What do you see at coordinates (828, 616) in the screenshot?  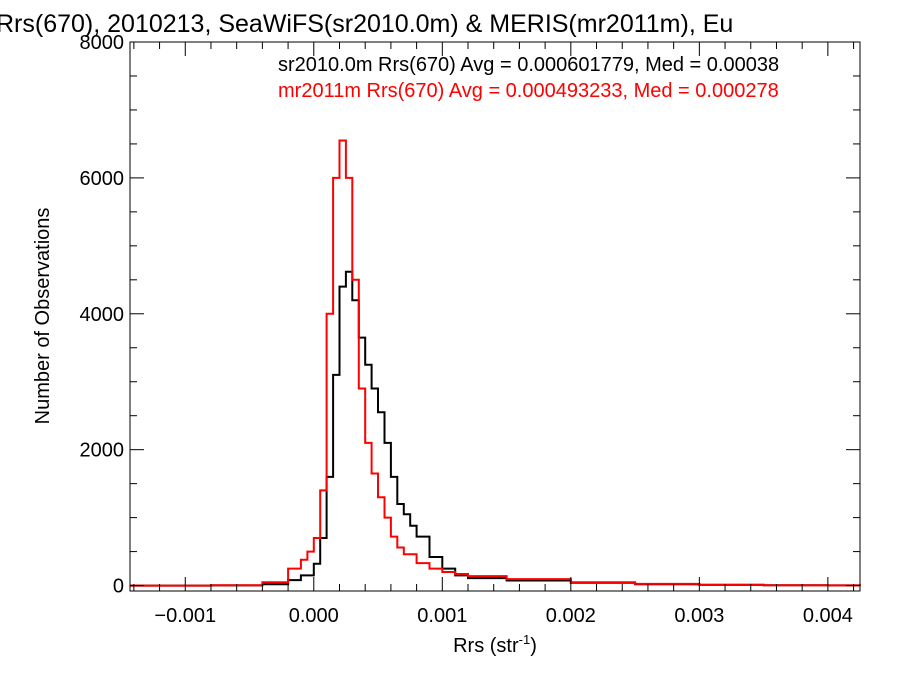 I see `x-tick-label: 0.004` at bounding box center [828, 616].